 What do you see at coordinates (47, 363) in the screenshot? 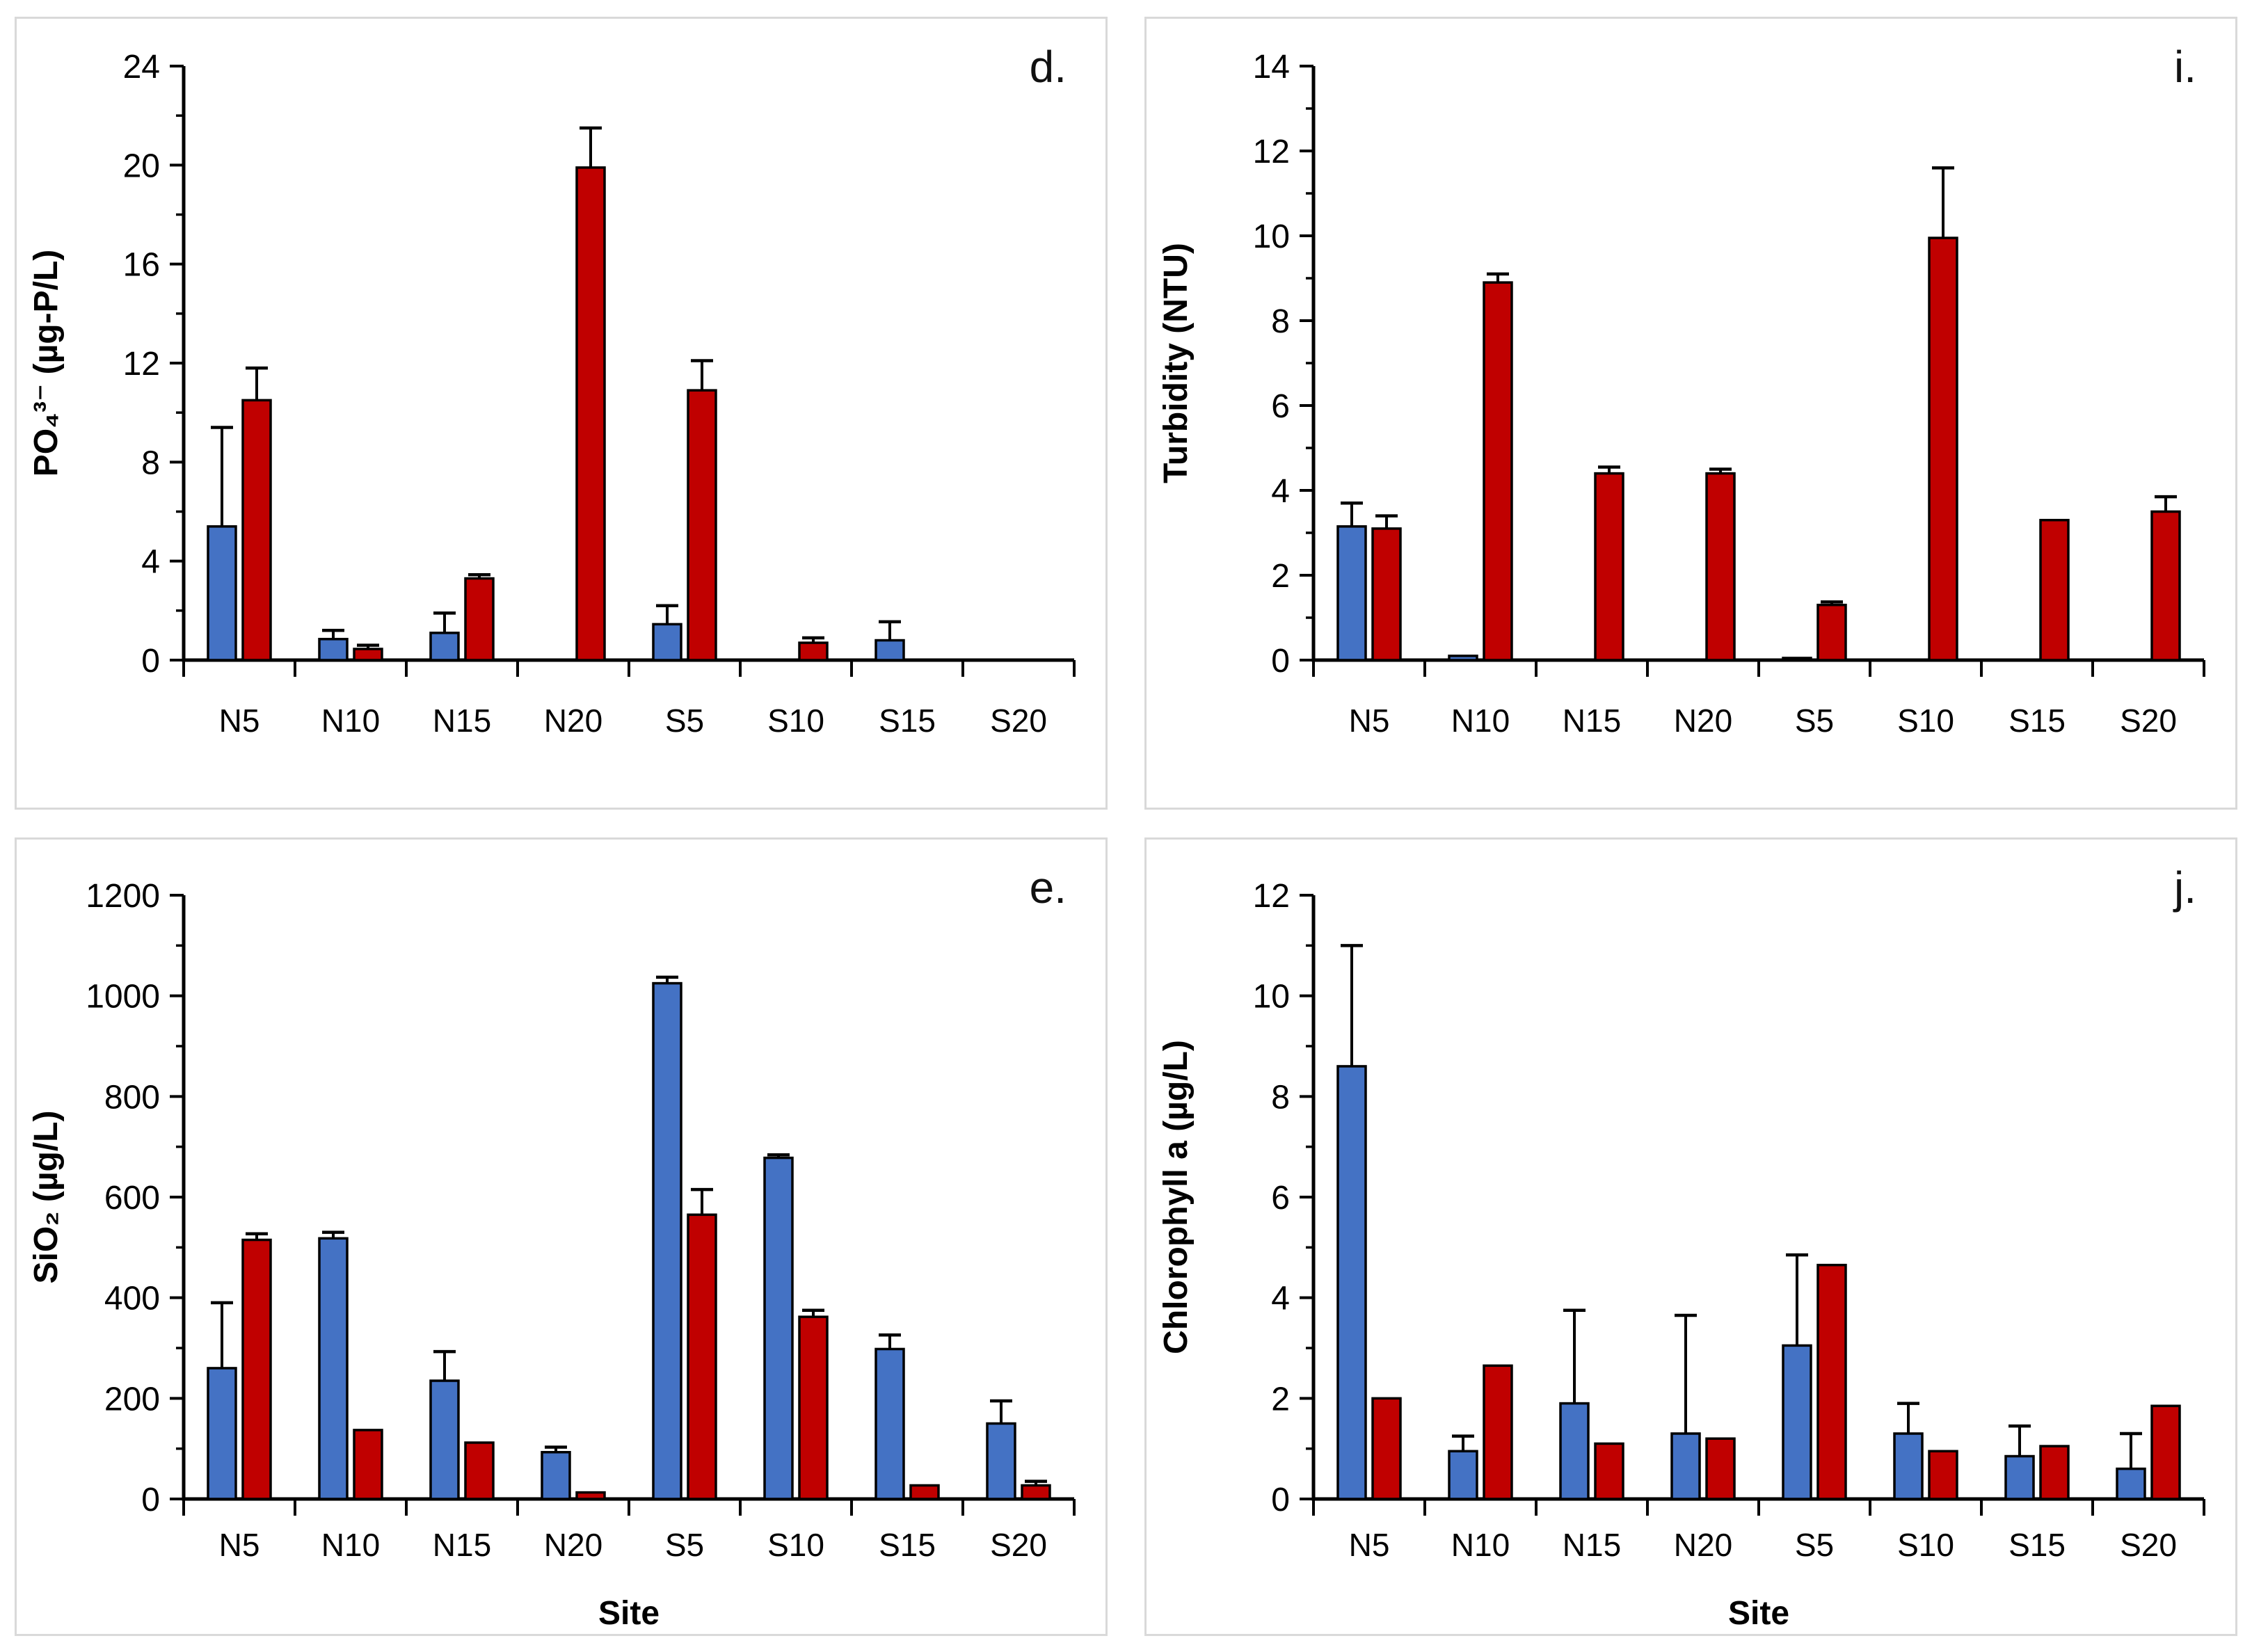
I see `y-axis-title: PO₄³⁻ (µg-P/L)` at bounding box center [47, 363].